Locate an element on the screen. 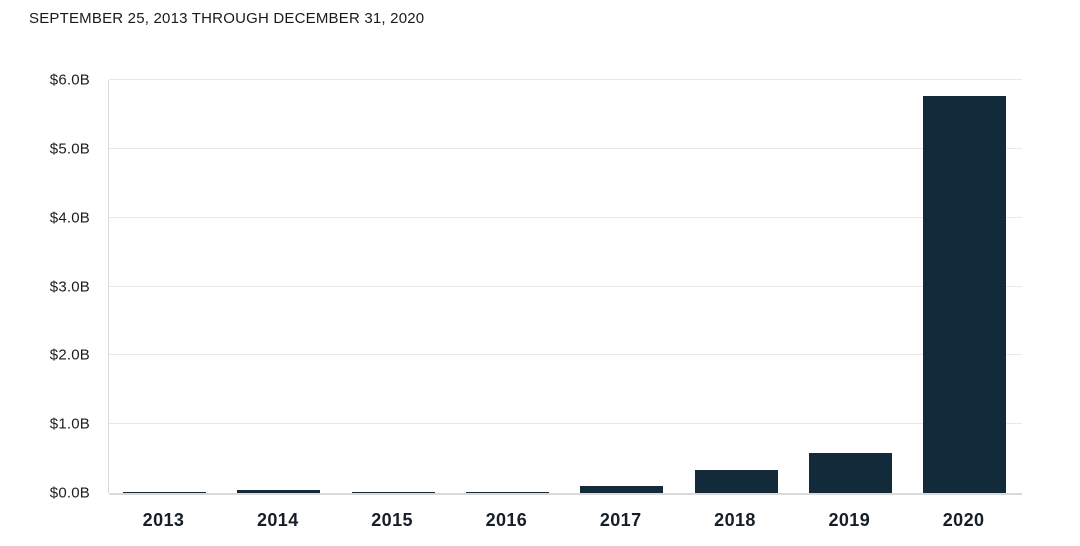 The image size is (1080, 546). y-tick-label: $2.0B is located at coordinates (69, 355).